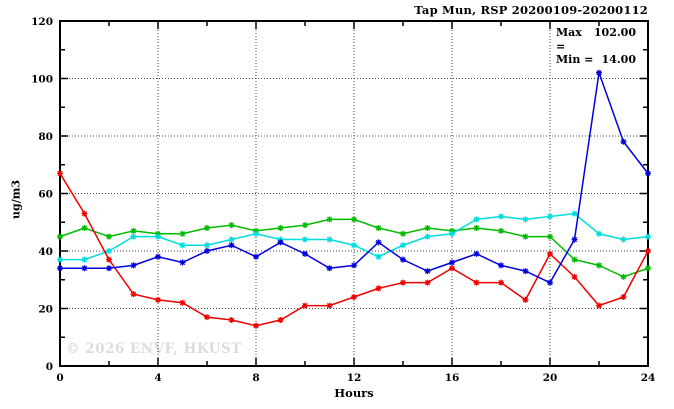 The width and height of the screenshot is (674, 409). I want to click on x-tick-label: 12, so click(354, 378).